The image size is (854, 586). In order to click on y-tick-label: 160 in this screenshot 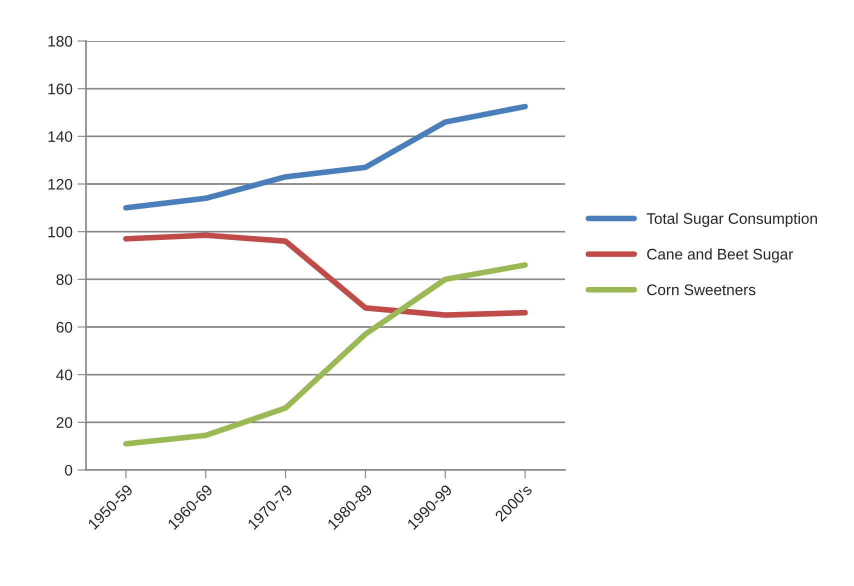, I will do `click(60, 89)`.